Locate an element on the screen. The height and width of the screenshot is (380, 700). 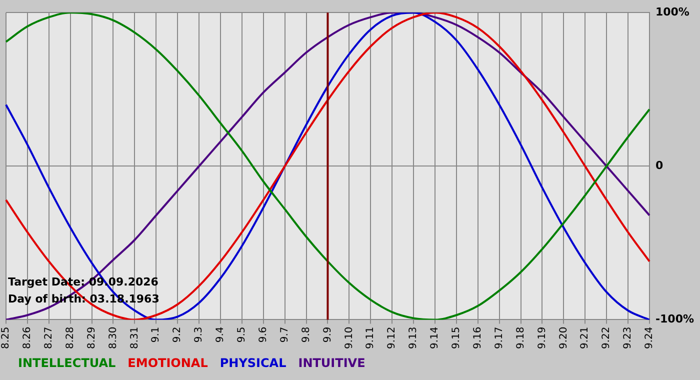
x-tick-label: 9.17 is located at coordinates (499, 337).